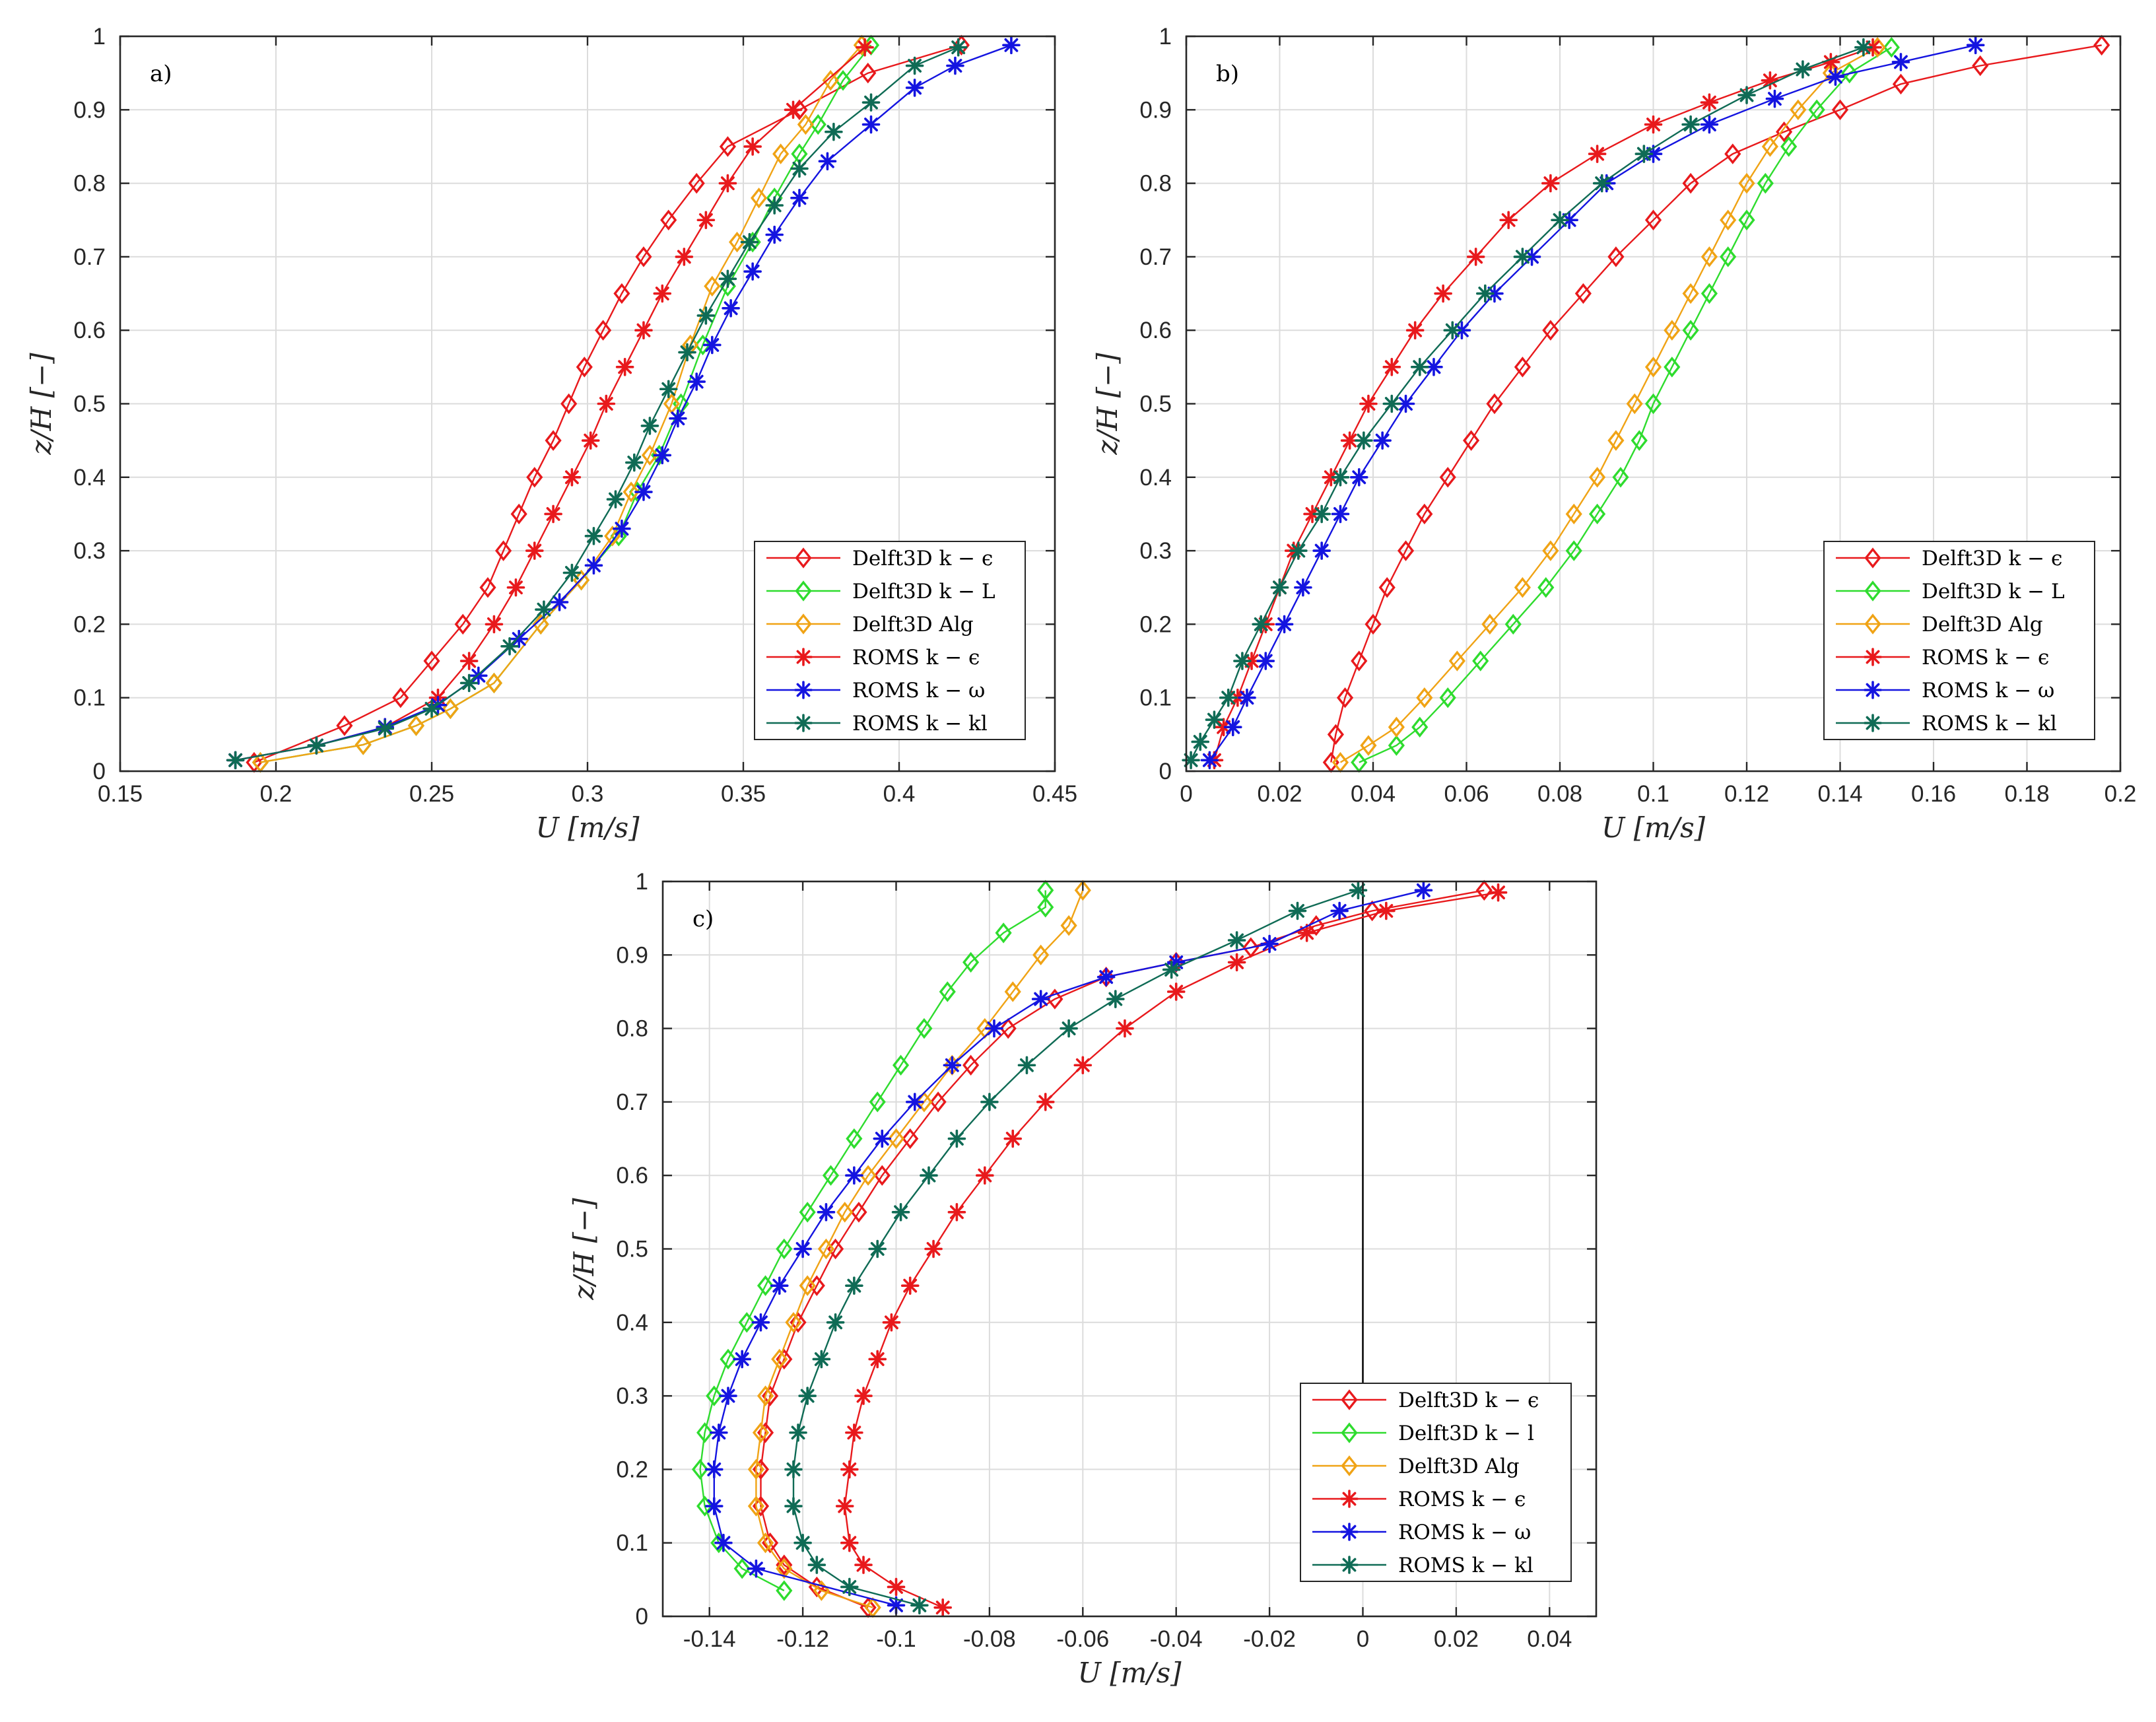 The height and width of the screenshot is (1722, 2156). What do you see at coordinates (89, 551) in the screenshot?
I see `y-tick-label: 0.3` at bounding box center [89, 551].